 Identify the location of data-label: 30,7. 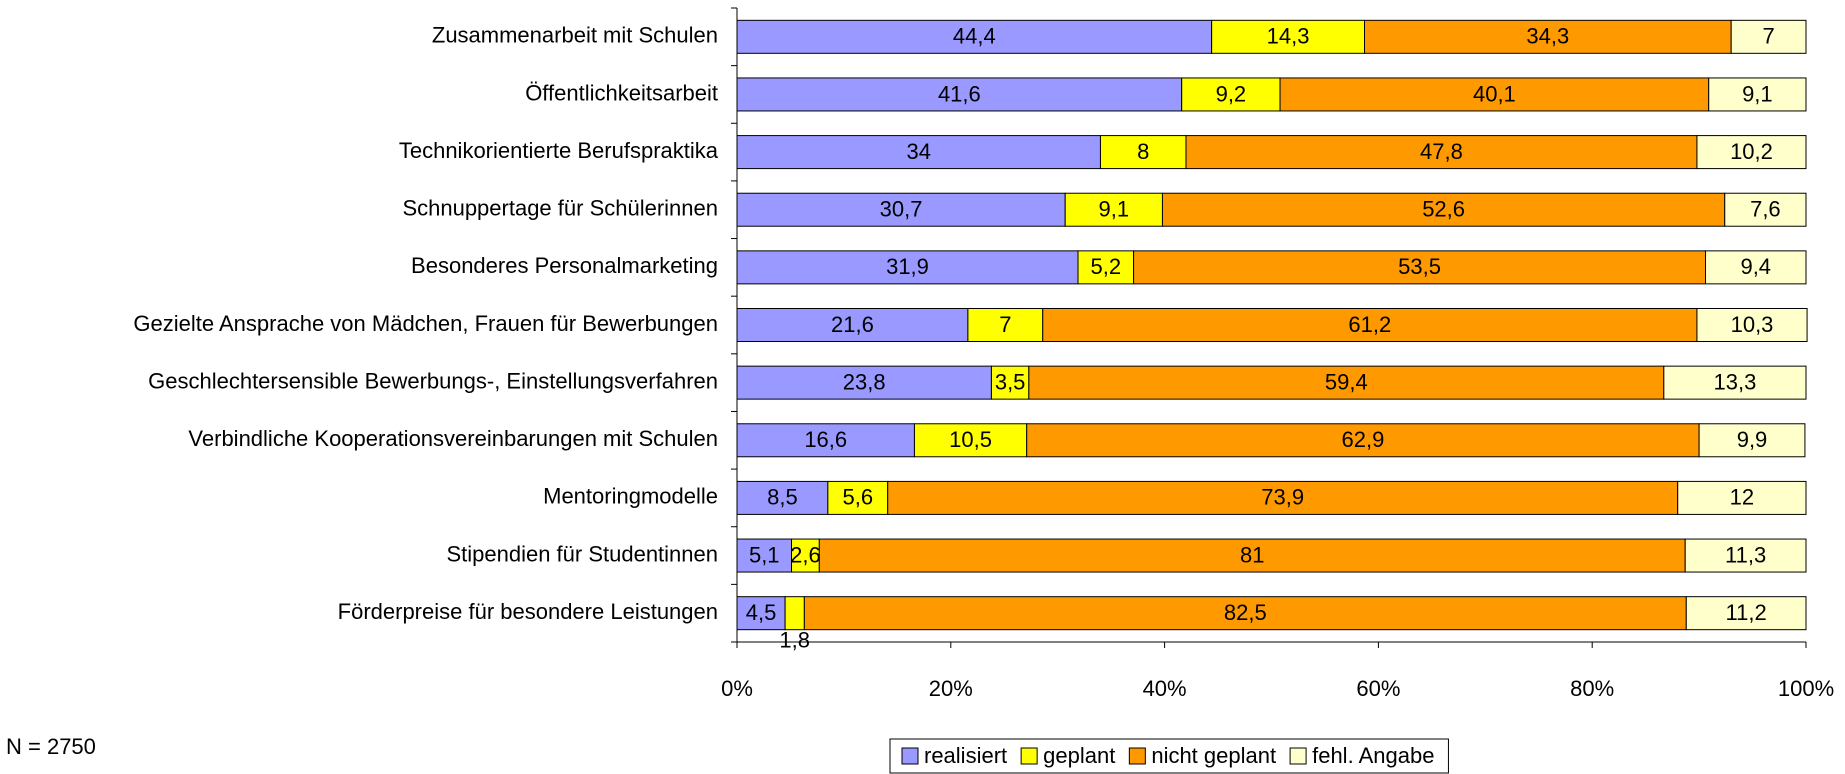
(901, 209).